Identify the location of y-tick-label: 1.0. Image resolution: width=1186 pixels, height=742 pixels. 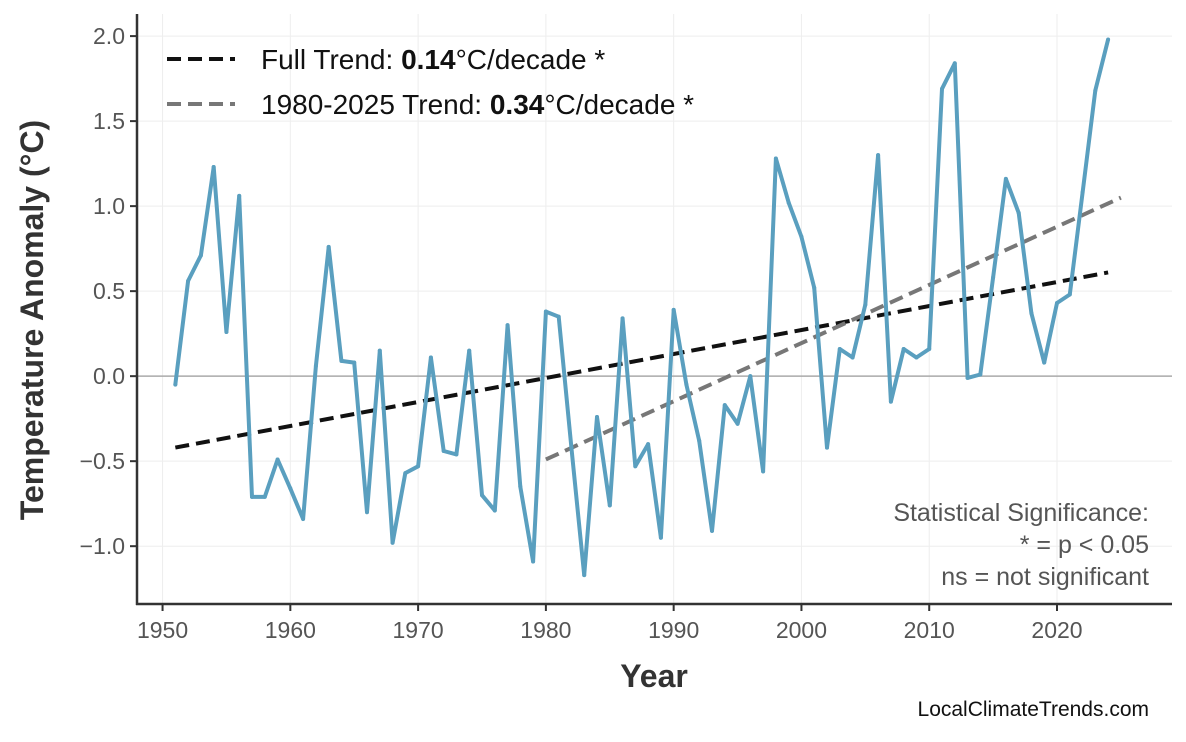
(109, 206).